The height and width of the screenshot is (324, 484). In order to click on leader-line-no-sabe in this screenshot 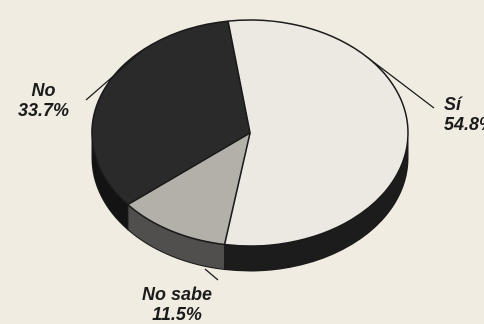, I will do `click(211, 274)`.